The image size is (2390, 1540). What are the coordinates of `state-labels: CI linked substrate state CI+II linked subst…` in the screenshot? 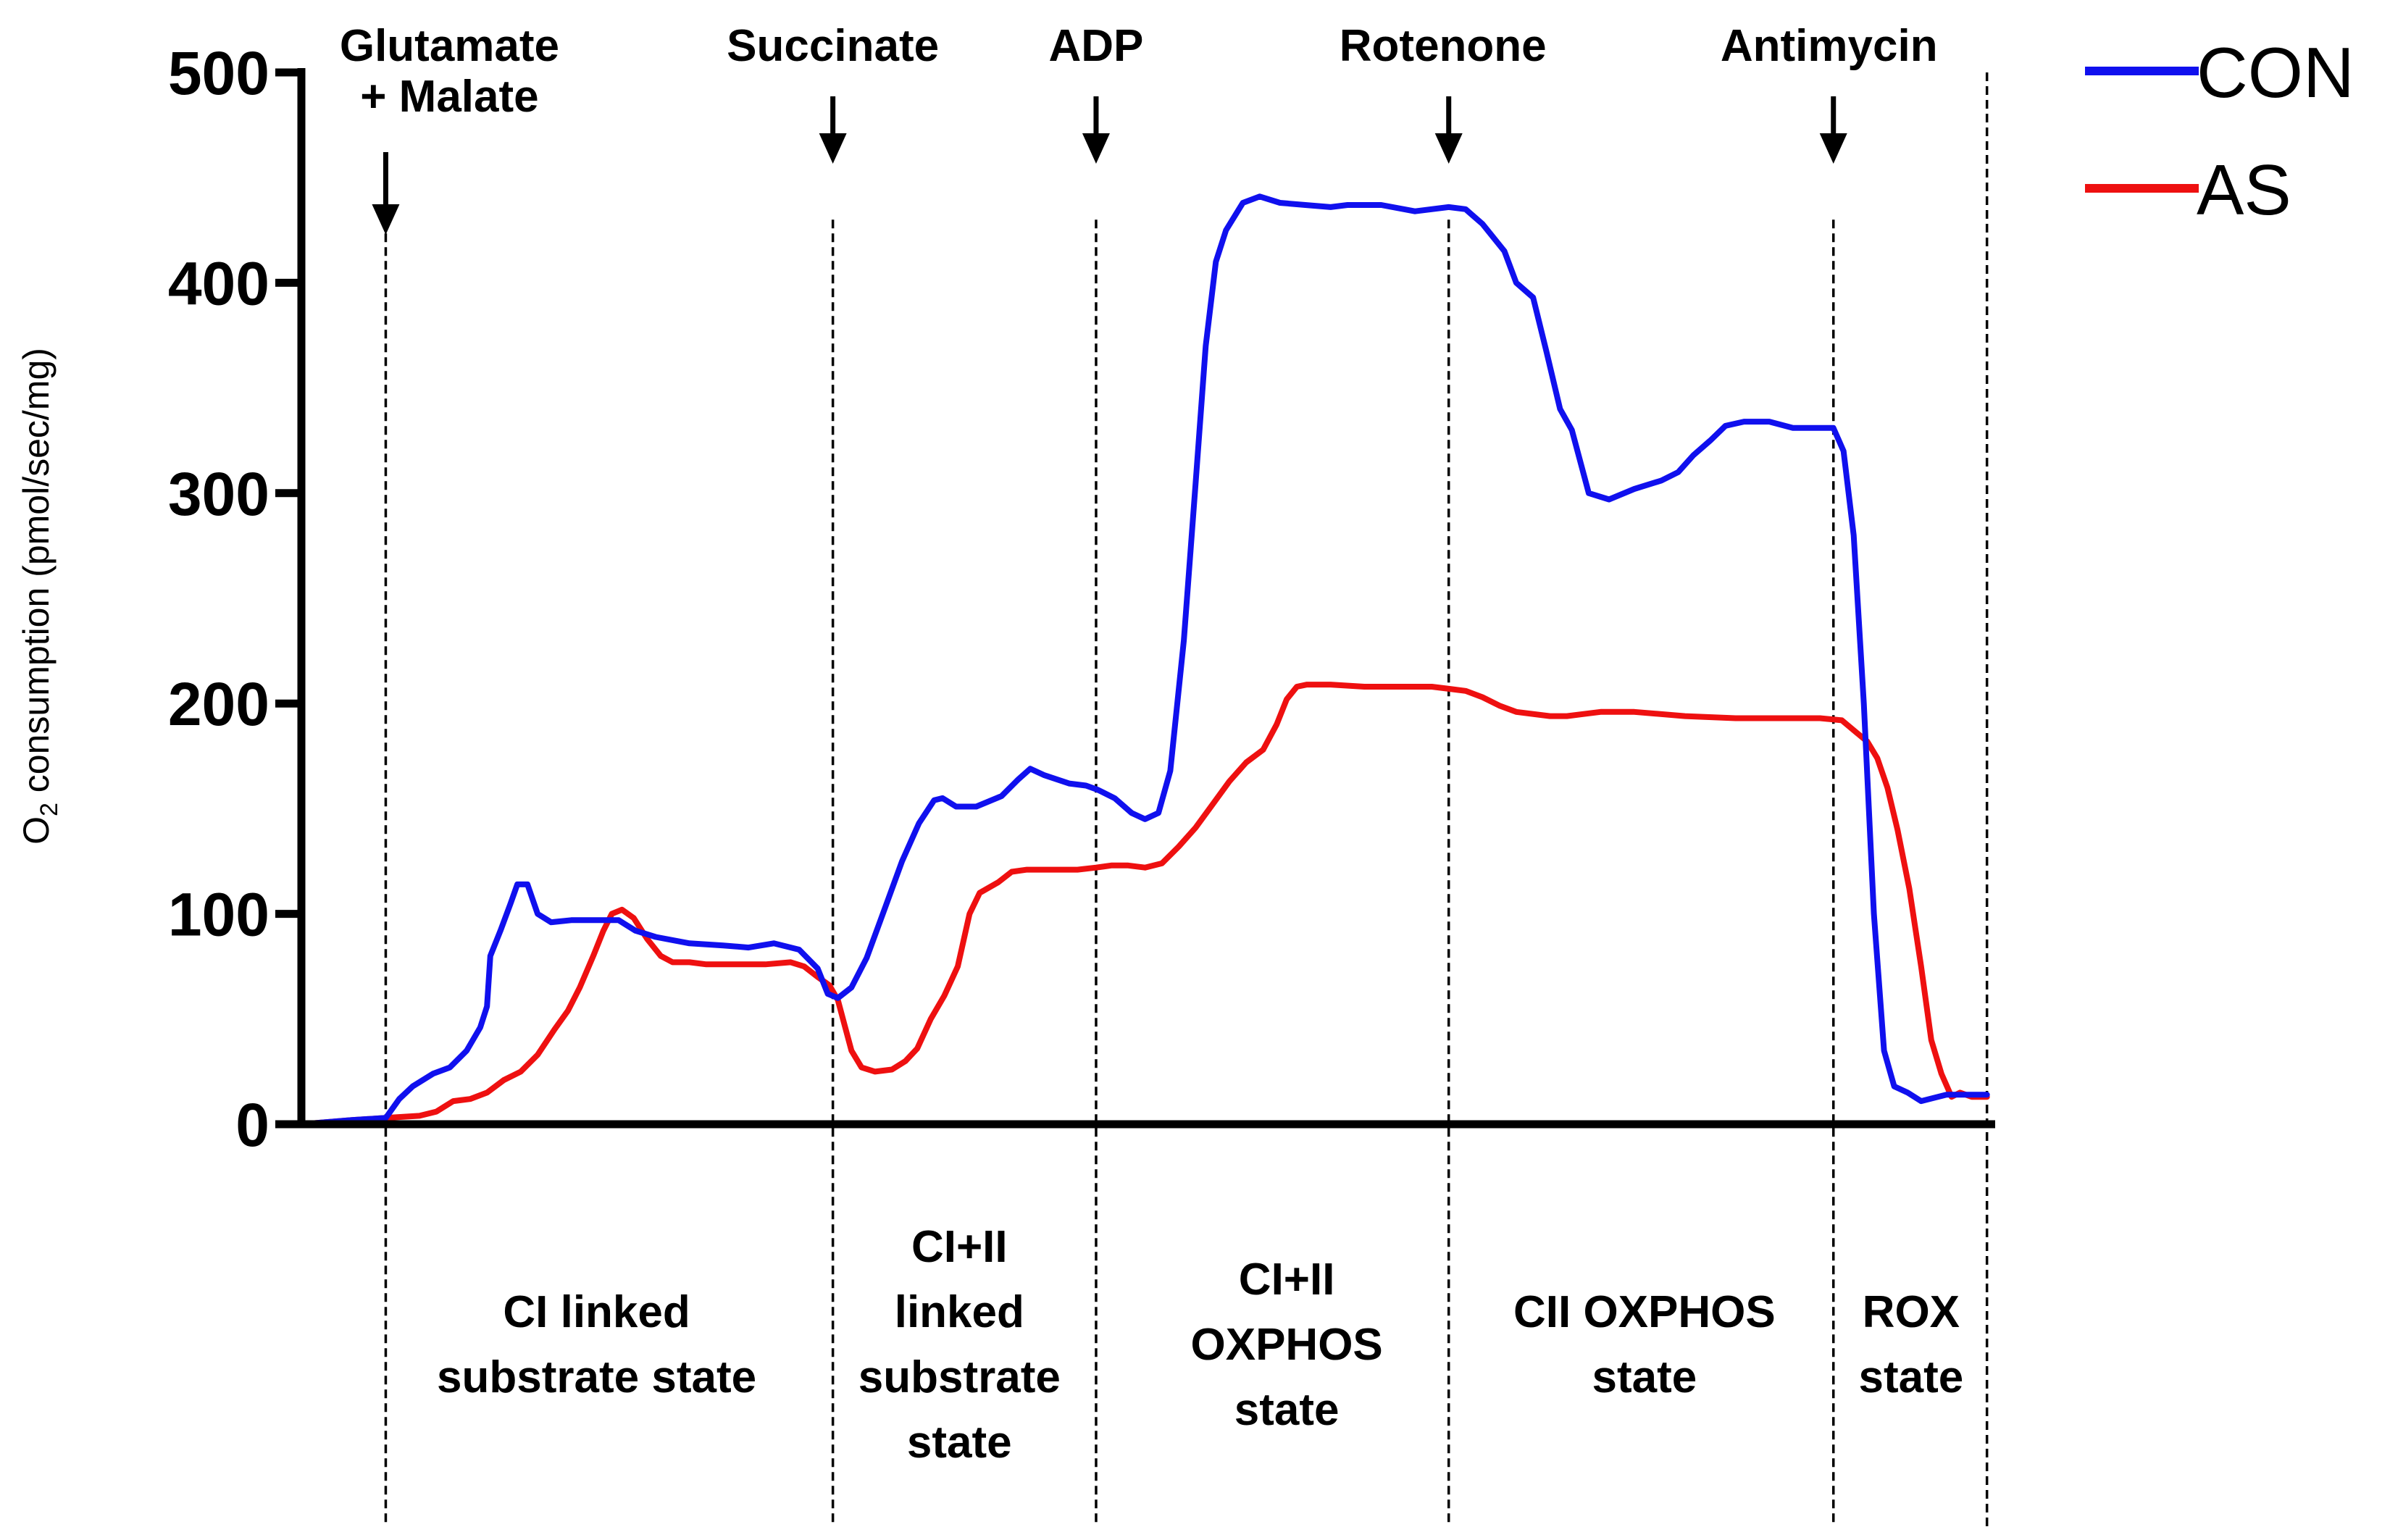 It's located at (1200, 1345).